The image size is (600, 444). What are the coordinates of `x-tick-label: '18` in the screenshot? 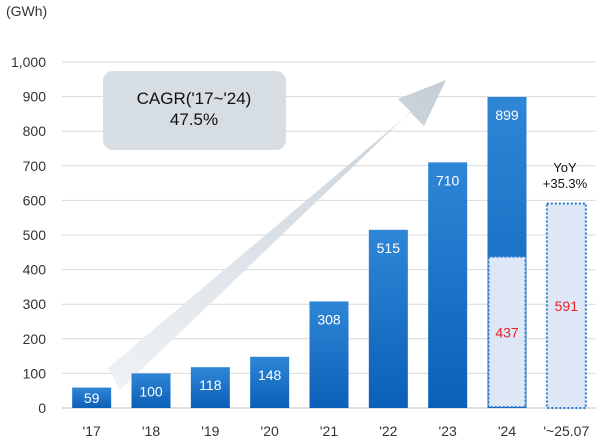 It's located at (151, 431).